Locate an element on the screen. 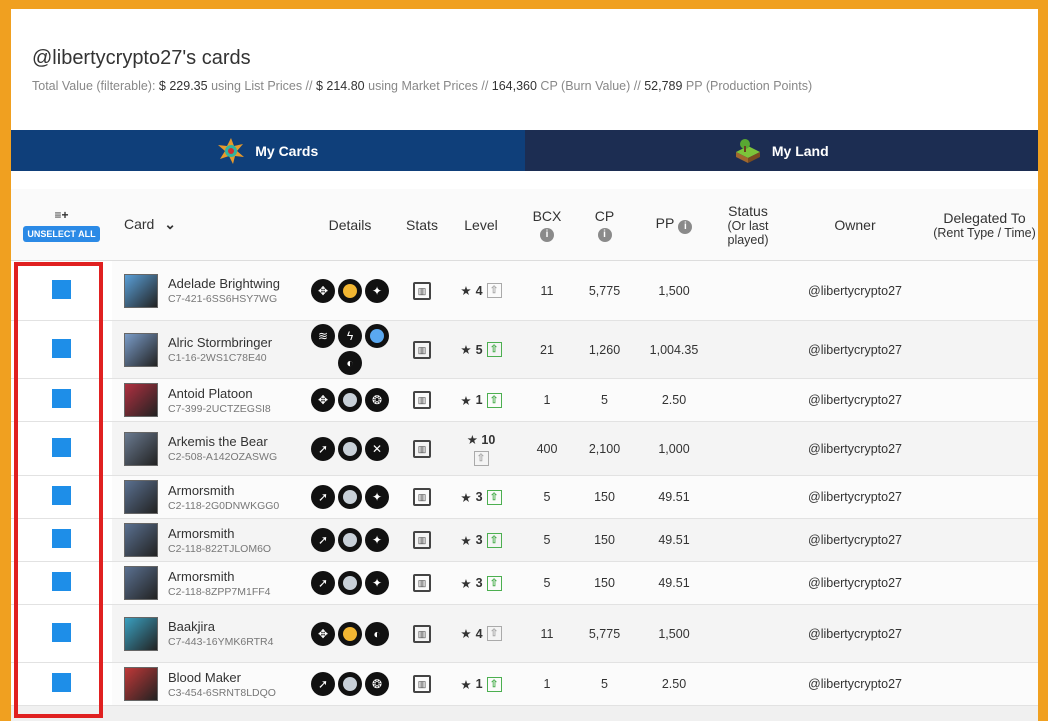 The image size is (1048, 721). card-cell: Arkemis the Bear C2-508-A142OZASWG is located at coordinates (207, 448).